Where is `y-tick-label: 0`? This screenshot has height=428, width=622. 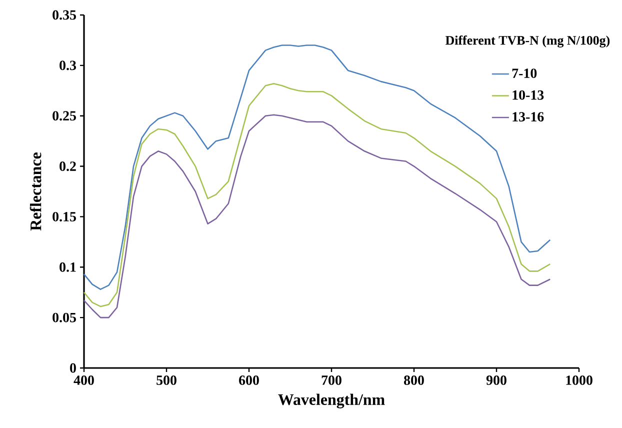 y-tick-label: 0 is located at coordinates (73, 368).